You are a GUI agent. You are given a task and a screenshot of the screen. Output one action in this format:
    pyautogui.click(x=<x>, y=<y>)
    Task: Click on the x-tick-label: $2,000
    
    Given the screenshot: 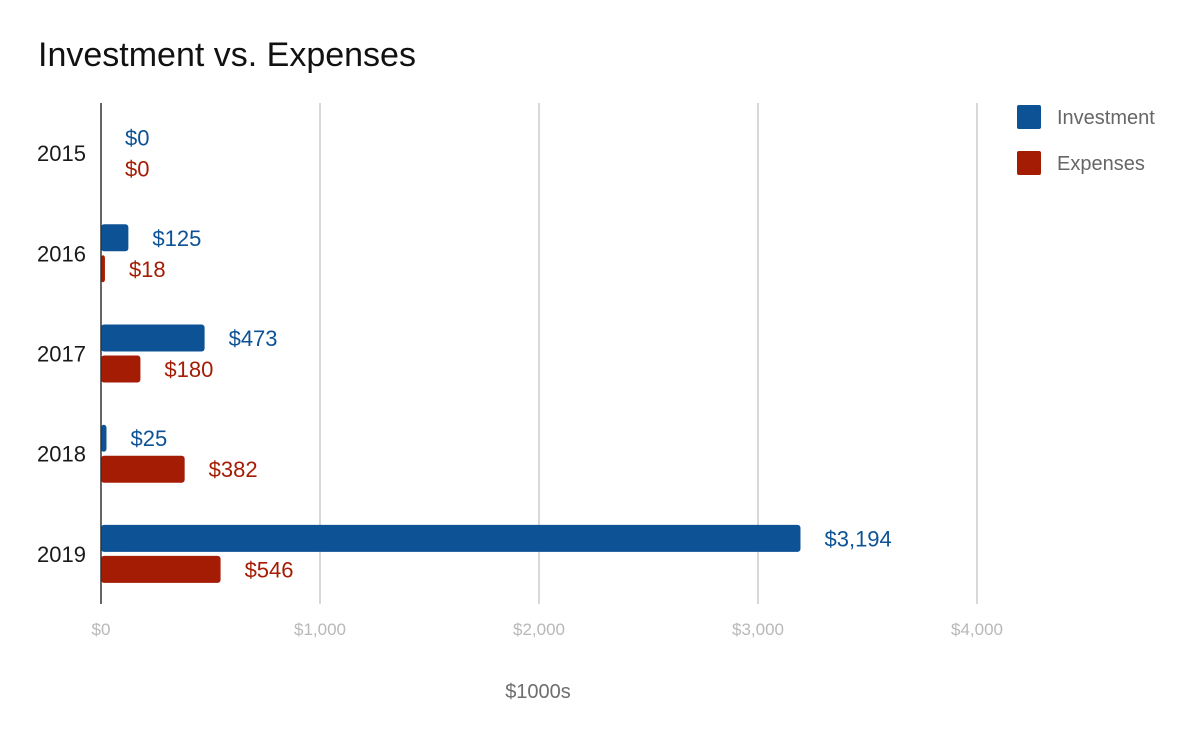 What is the action you would take?
    pyautogui.click(x=539, y=629)
    